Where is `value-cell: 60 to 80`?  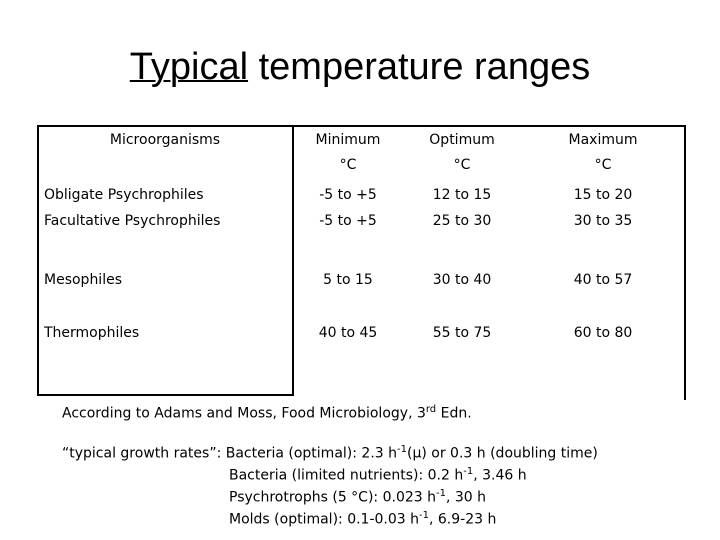 value-cell: 60 to 80 is located at coordinates (603, 333).